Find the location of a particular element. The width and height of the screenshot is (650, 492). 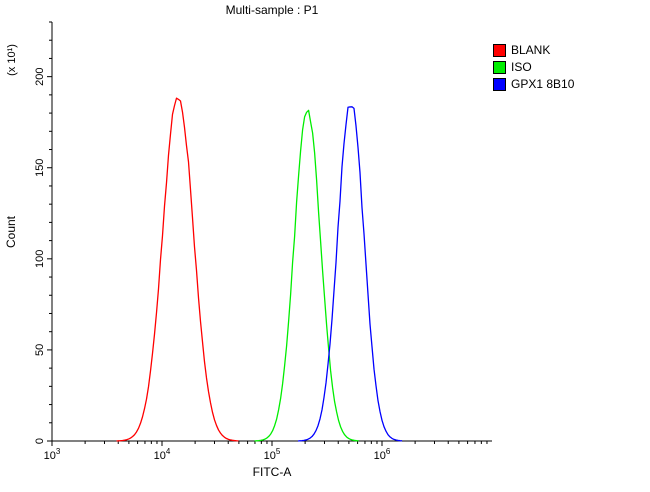

legend: BLANK ISO GPX1 8B10 is located at coordinates (533, 67).